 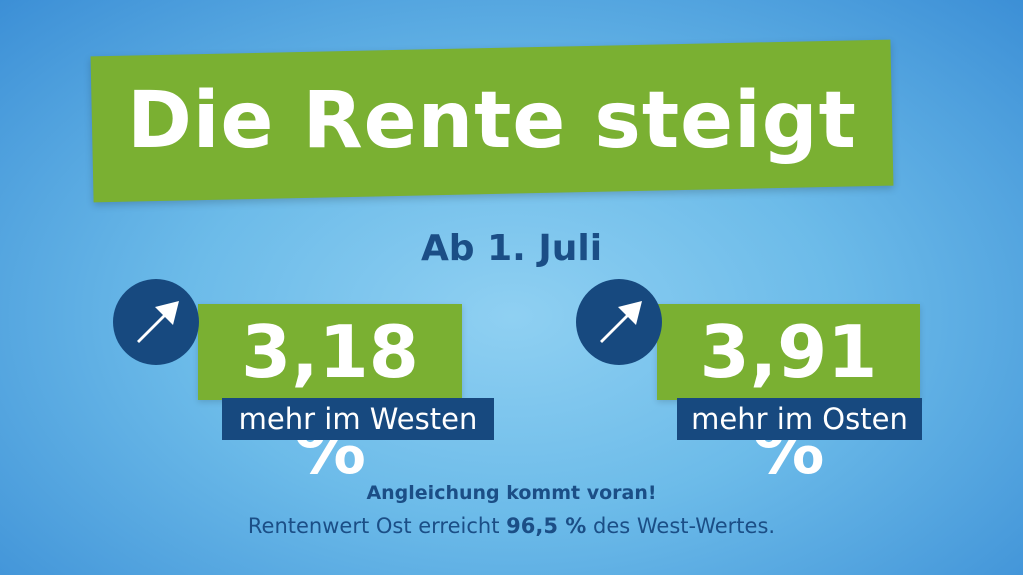 What do you see at coordinates (511, 248) in the screenshot?
I see `date: Ab 1. Juli` at bounding box center [511, 248].